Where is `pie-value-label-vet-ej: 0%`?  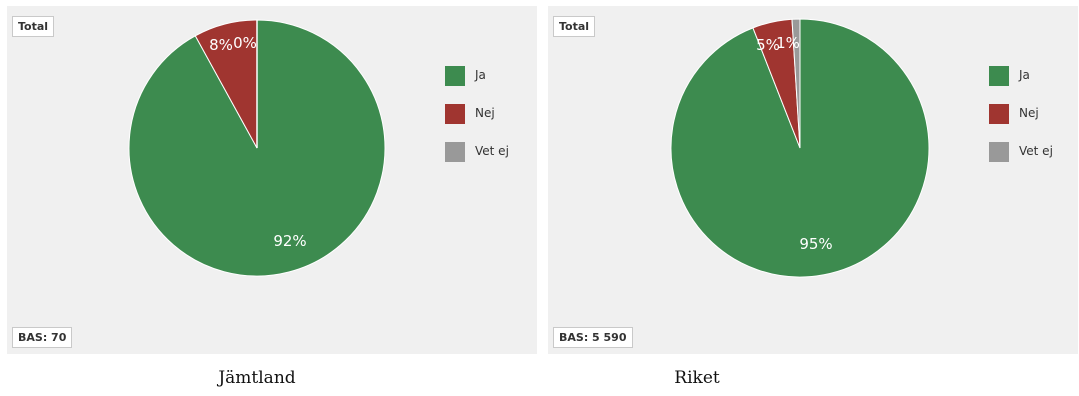
pie-value-label-vet-ej: 0% is located at coordinates (245, 43).